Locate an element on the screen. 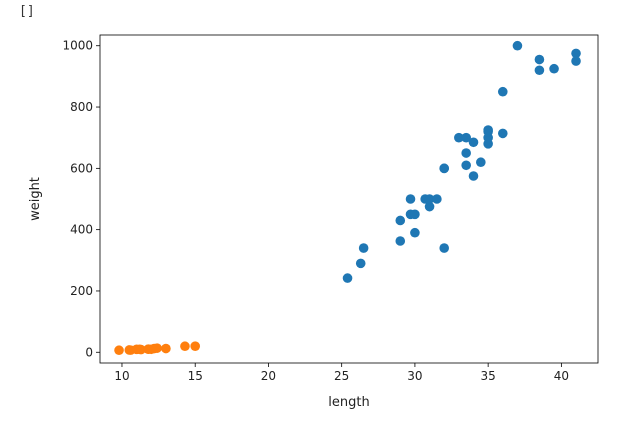 The width and height of the screenshot is (628, 423). y-axis-label: weight is located at coordinates (35, 199).